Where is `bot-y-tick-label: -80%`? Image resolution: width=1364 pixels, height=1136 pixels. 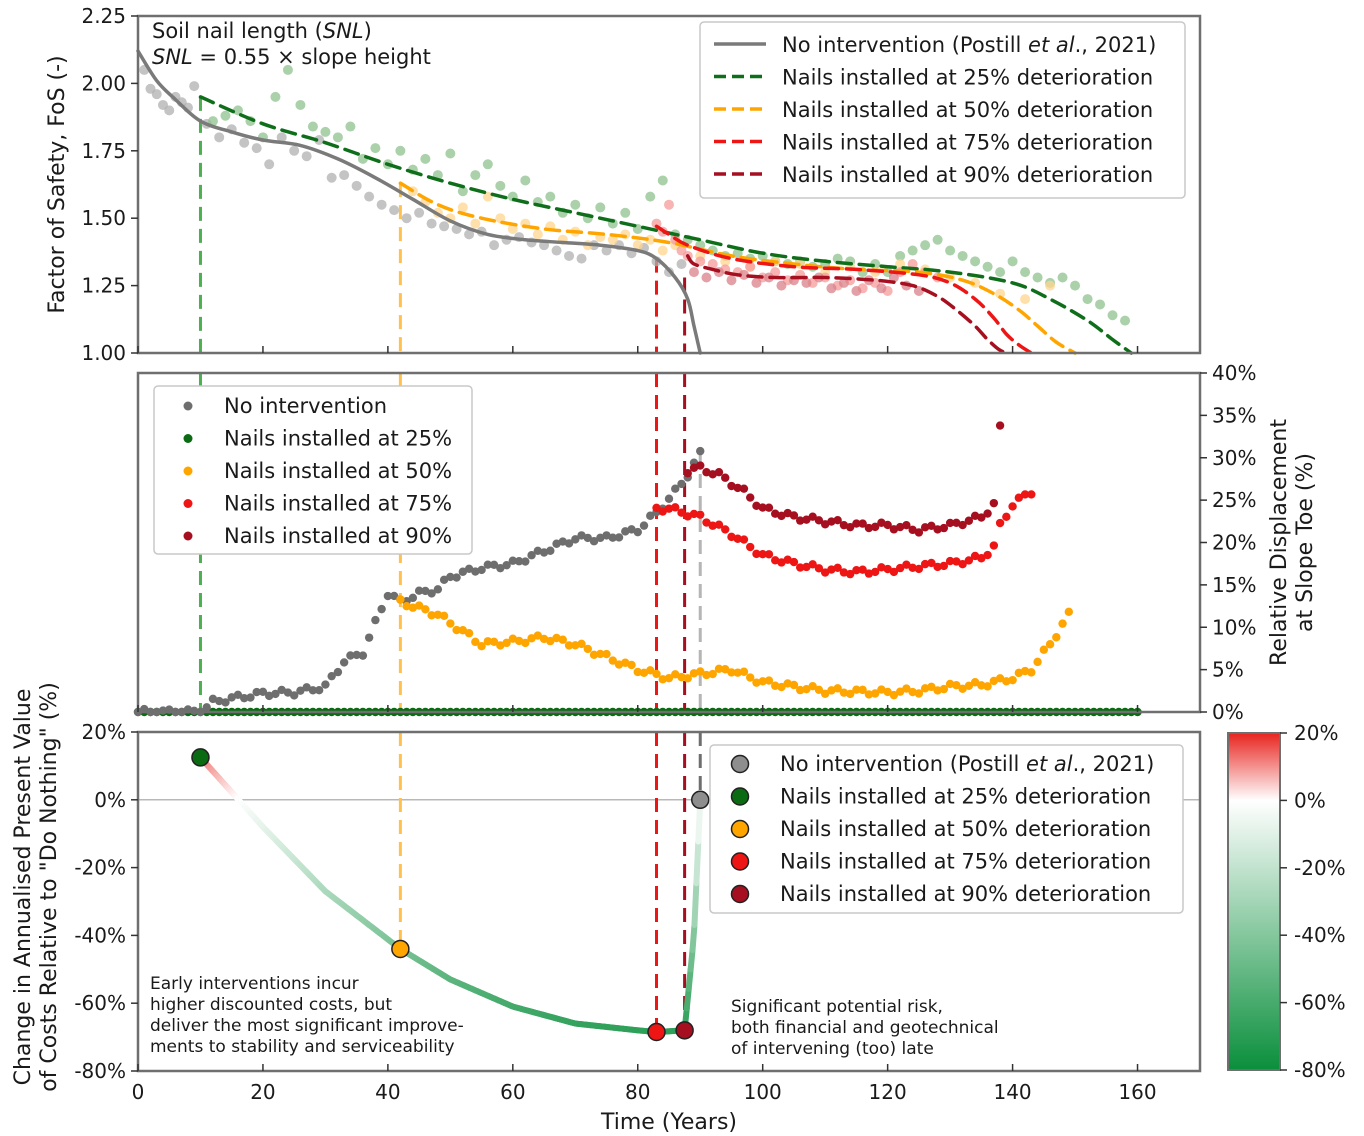
bot-y-tick-label: -80% is located at coordinates (100, 1071).